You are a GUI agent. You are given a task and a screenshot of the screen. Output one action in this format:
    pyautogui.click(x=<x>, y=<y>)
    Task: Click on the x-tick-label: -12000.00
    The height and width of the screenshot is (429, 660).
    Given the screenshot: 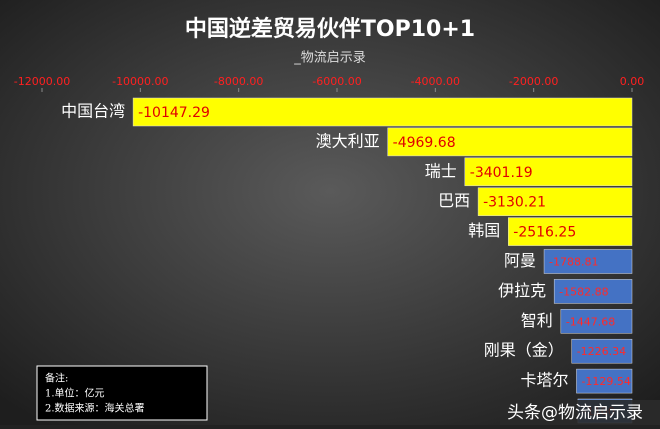 What is the action you would take?
    pyautogui.click(x=42, y=81)
    